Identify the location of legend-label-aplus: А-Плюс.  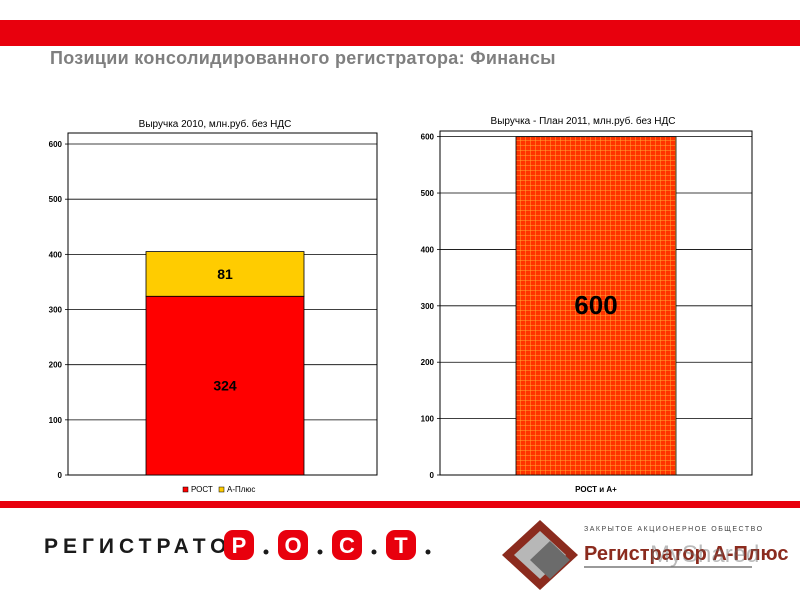
(241, 489).